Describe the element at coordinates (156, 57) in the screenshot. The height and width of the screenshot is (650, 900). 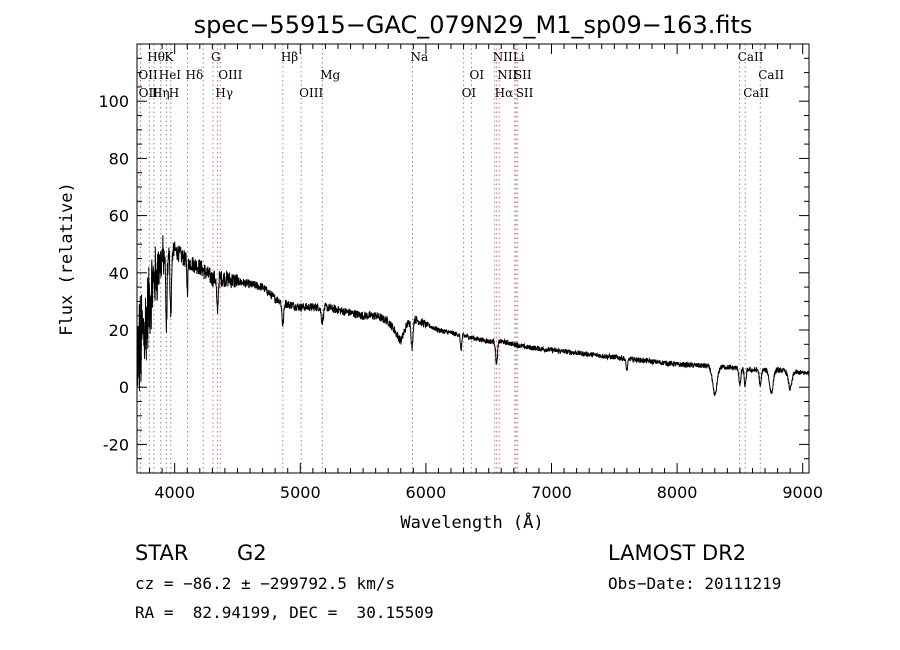
I see `annotation-label: Hθ` at that location.